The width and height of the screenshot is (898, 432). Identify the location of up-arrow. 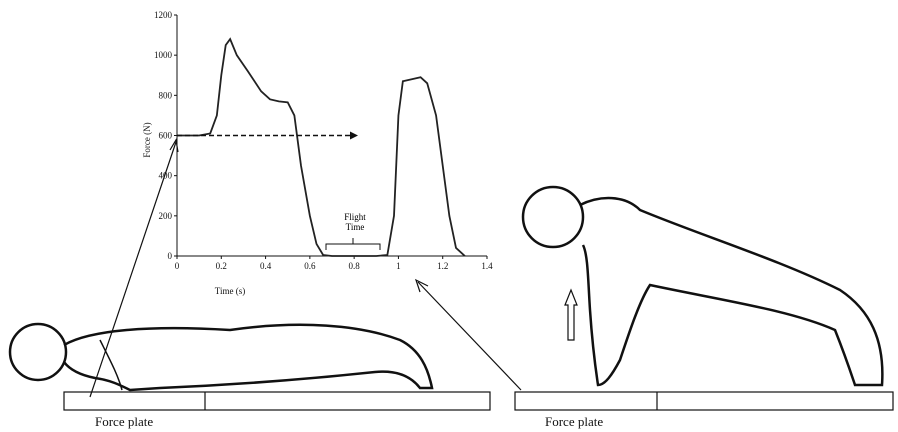
(571, 314).